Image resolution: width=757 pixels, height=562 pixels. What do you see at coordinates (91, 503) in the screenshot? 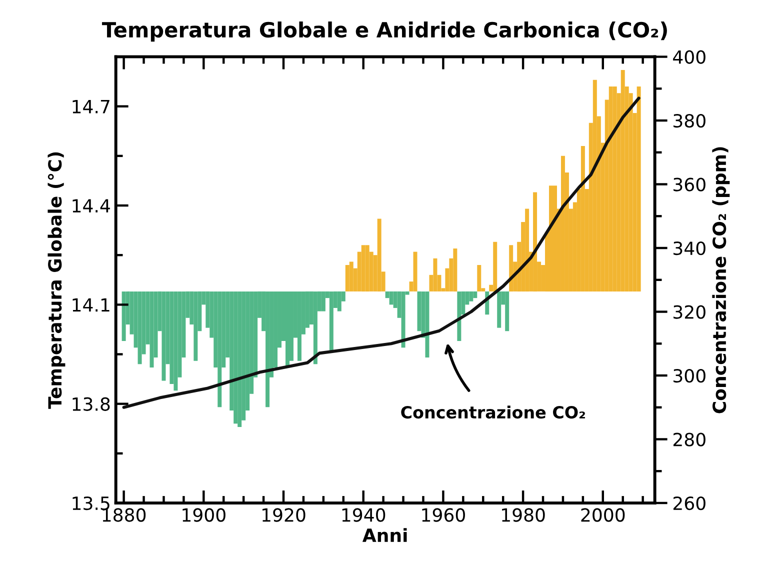
I see `y-tick-label: 13.5` at bounding box center [91, 503].